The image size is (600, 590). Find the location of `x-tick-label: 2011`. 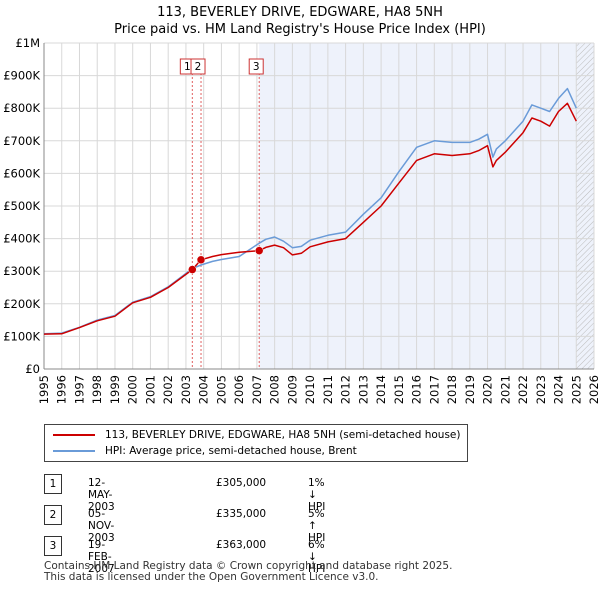

x-tick-label: 2011 is located at coordinates (328, 389).